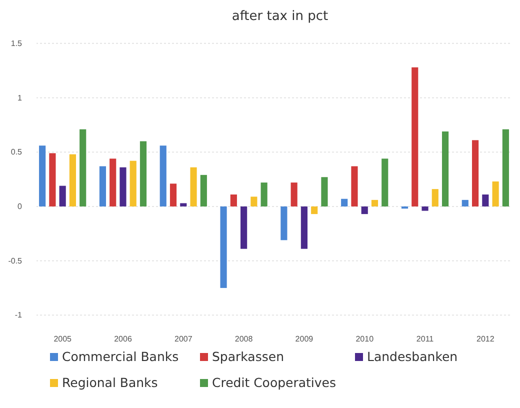 This screenshot has height=408, width=520. What do you see at coordinates (248, 356) in the screenshot?
I see `legend-label: Sparkassen` at bounding box center [248, 356].